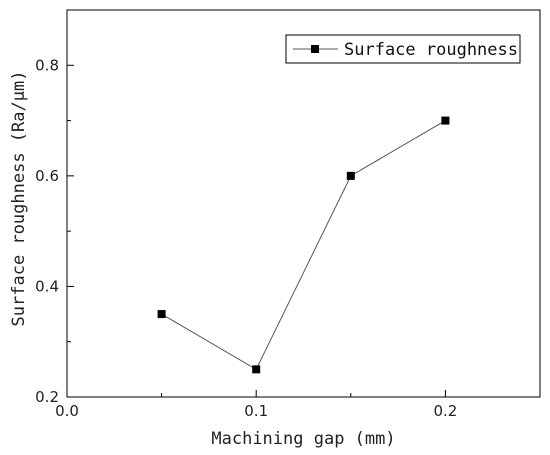  Describe the element at coordinates (431, 50) in the screenshot. I see `legend-label: Surface roughness` at that location.